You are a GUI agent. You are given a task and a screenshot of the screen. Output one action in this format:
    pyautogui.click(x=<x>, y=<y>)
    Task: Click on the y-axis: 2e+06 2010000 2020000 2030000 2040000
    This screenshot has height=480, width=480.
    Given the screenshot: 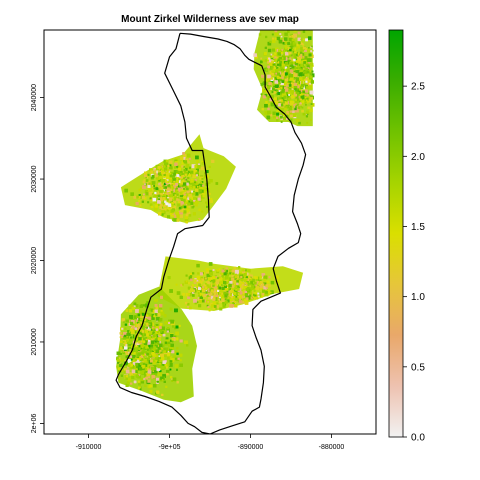 What is the action you would take?
    pyautogui.click(x=37, y=258)
    